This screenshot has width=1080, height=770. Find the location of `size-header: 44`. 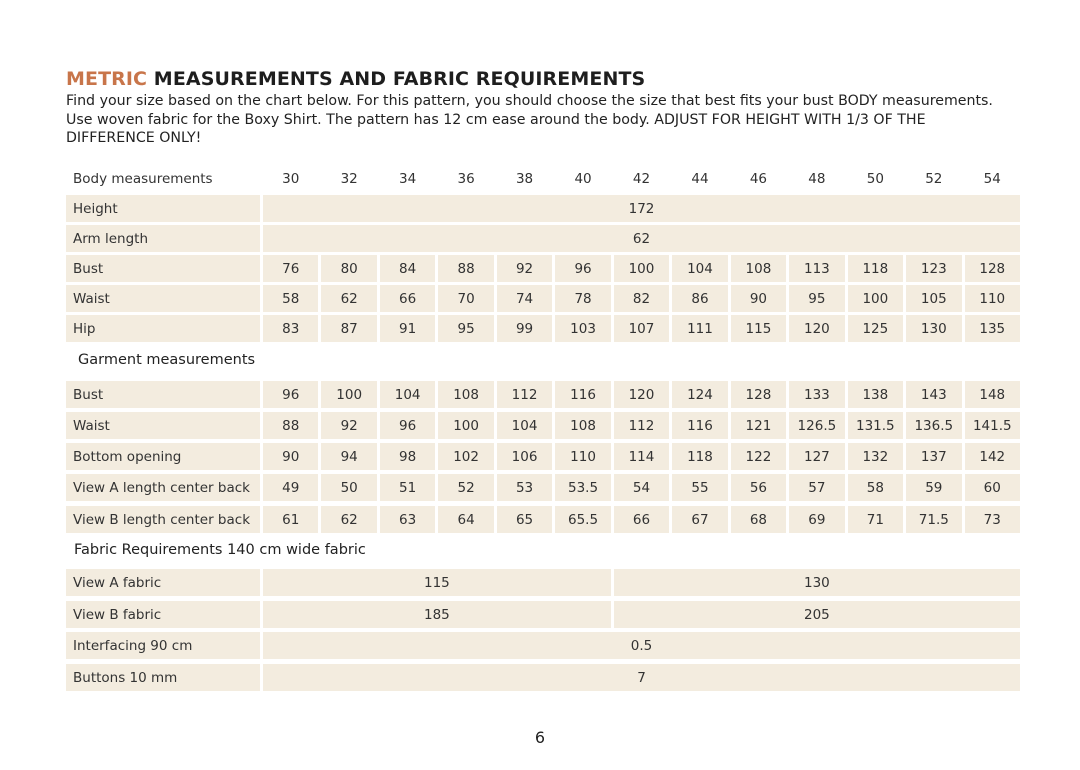

size-header: 44 is located at coordinates (700, 178).